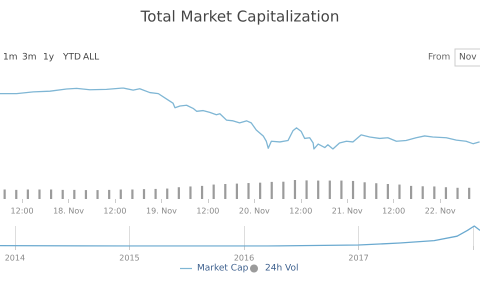 This screenshot has height=300, width=480. I want to click on text: 1y, so click(49, 57).